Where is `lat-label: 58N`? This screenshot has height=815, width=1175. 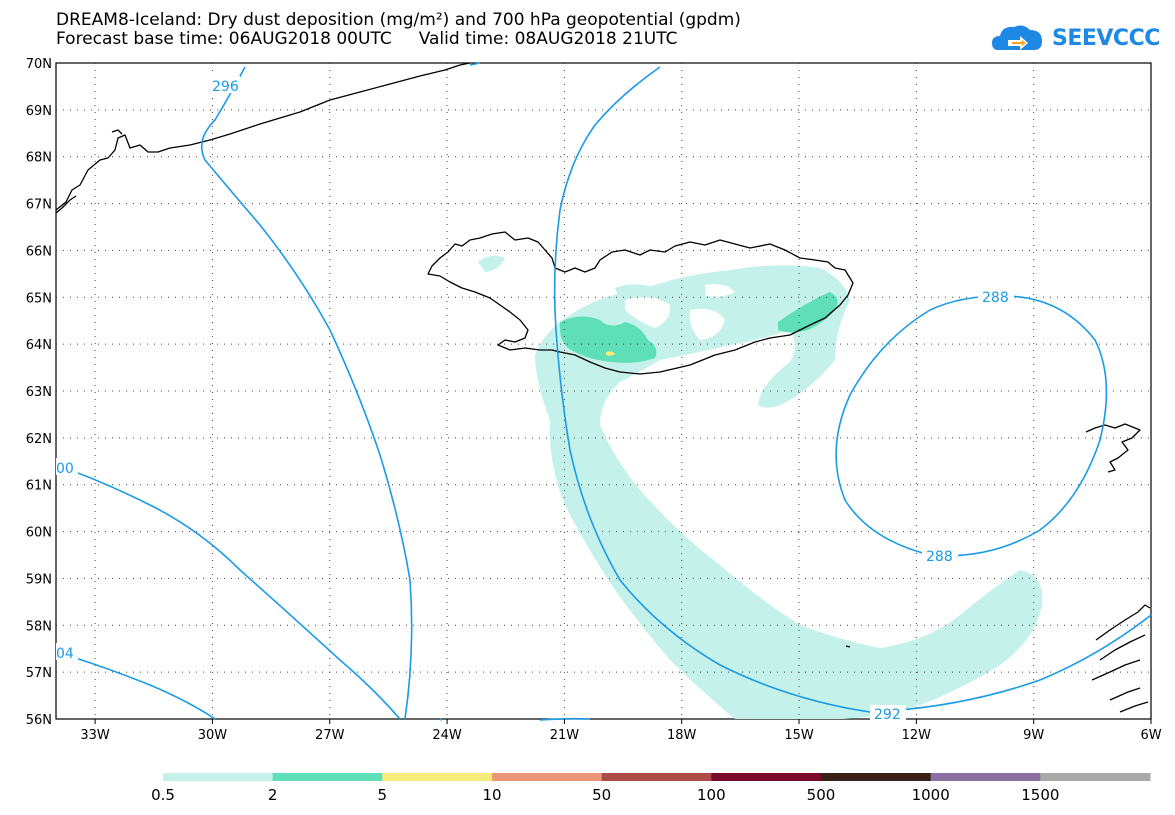 lat-label: 58N is located at coordinates (39, 626).